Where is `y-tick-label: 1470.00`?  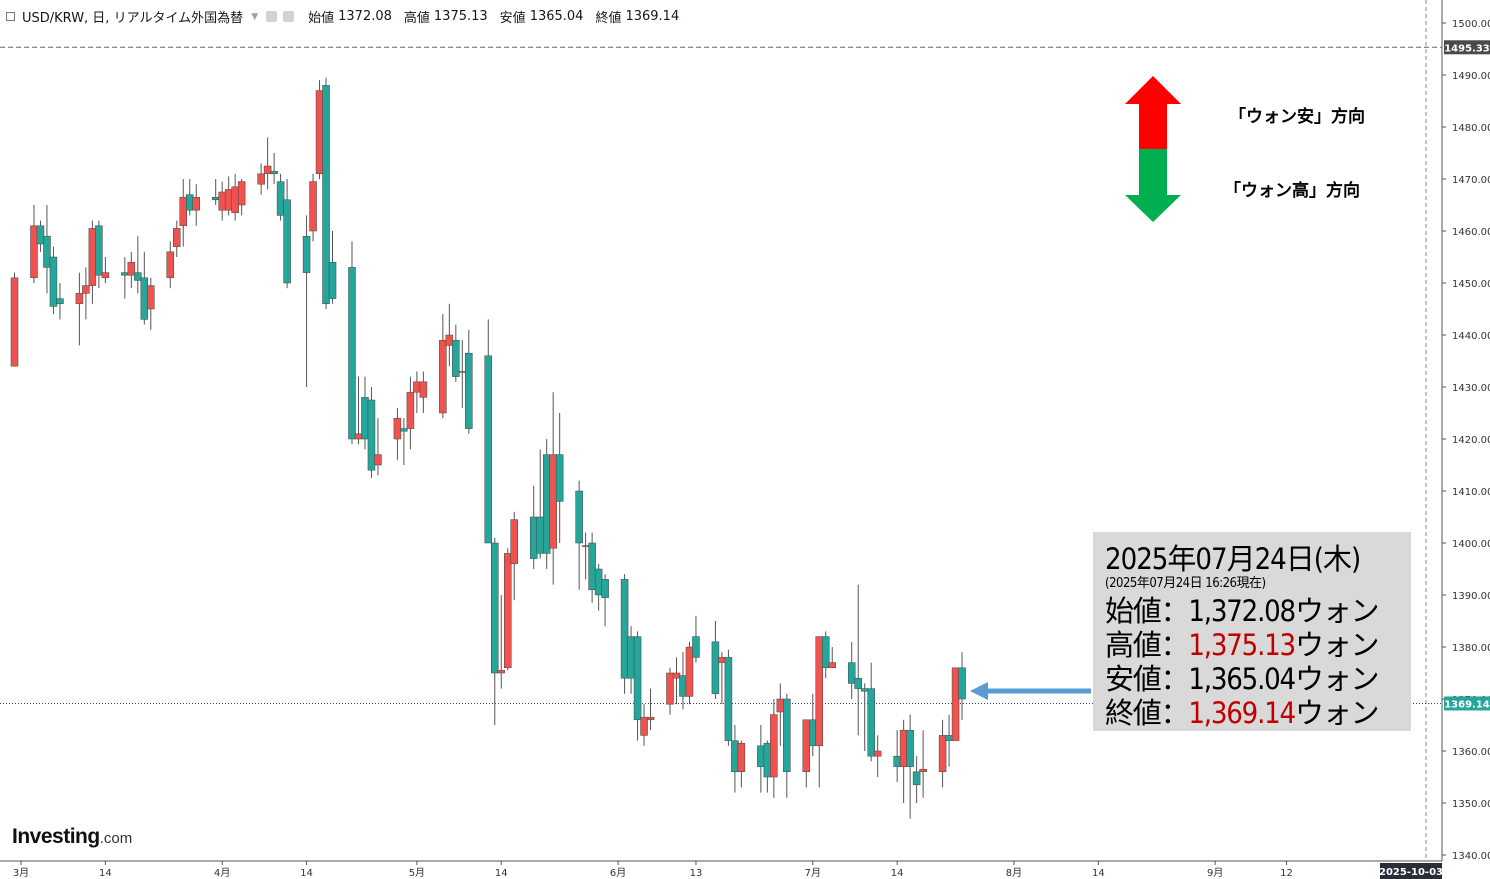 y-tick-label: 1470.00 is located at coordinates (1471, 180).